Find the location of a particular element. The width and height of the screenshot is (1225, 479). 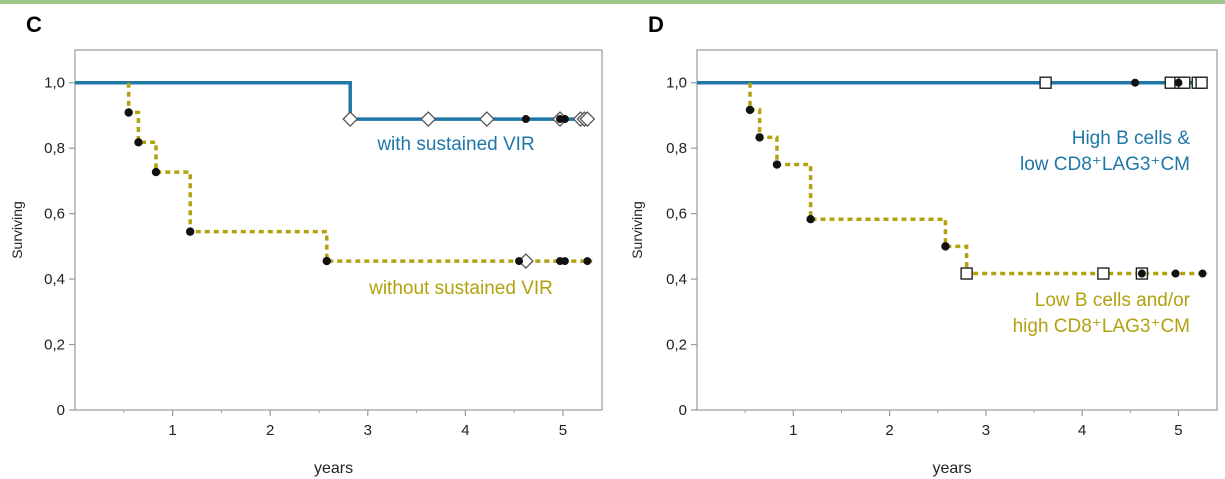

panel-label-c: C is located at coordinates (34, 24).